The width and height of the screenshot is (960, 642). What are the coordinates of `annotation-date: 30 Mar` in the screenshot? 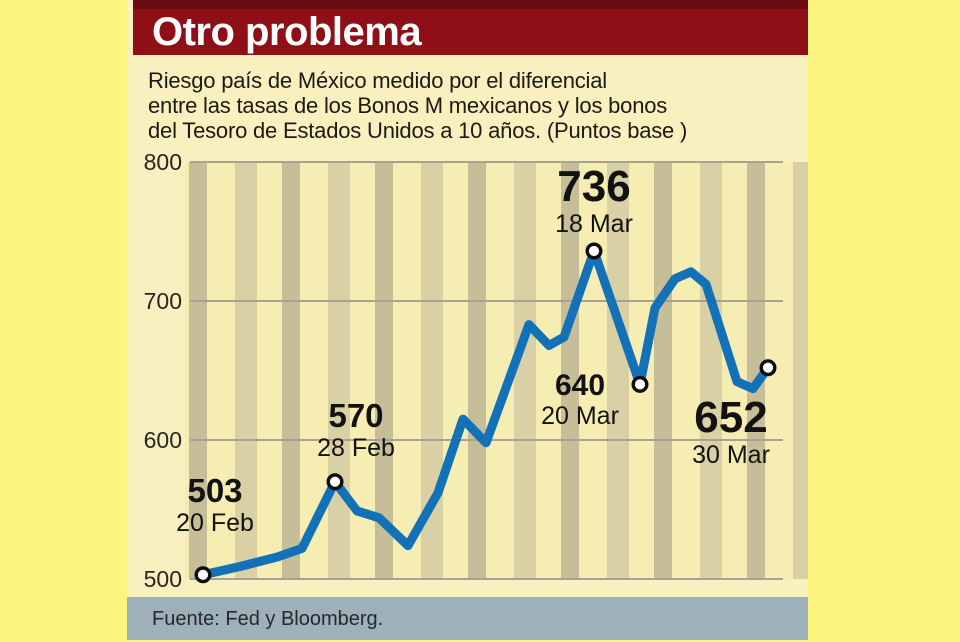 It's located at (731, 455).